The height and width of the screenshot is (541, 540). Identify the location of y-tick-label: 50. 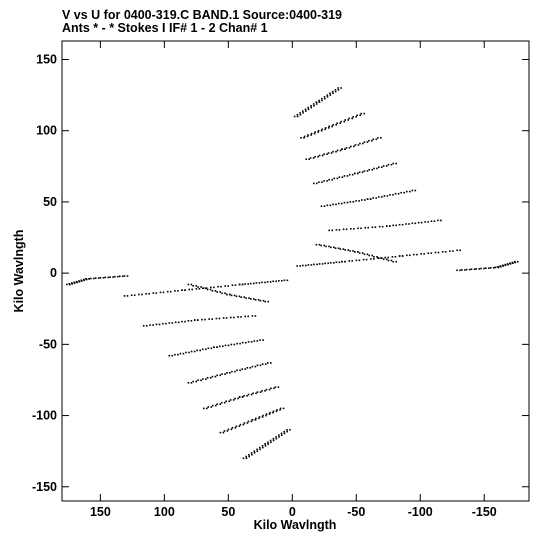
(50, 202).